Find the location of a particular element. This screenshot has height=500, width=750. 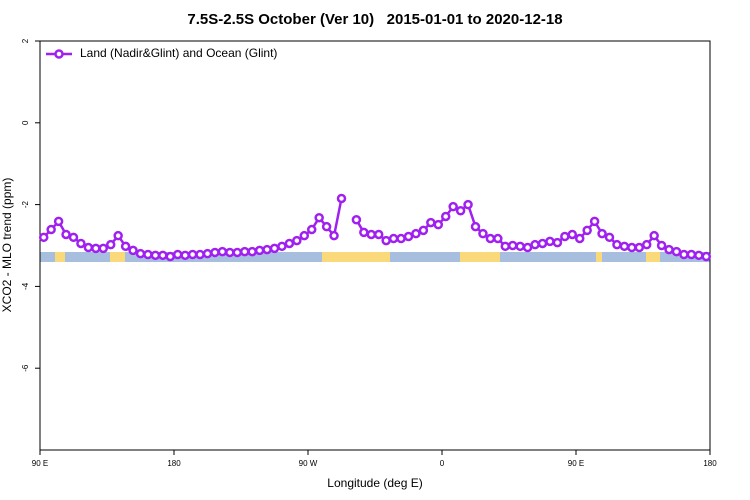

map-strip is located at coordinates (375, 257).